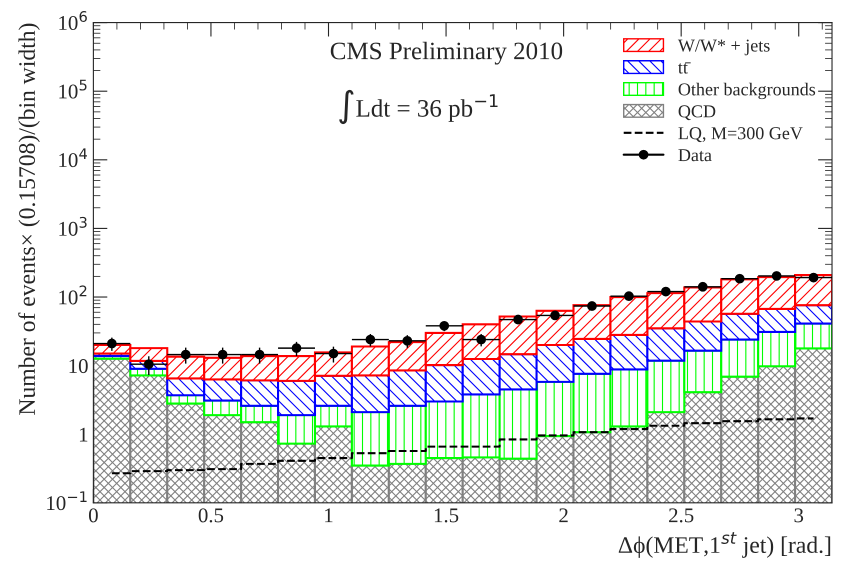 This screenshot has width=849, height=565. What do you see at coordinates (84, 435) in the screenshot?
I see `y-tick-label: 1` at bounding box center [84, 435].